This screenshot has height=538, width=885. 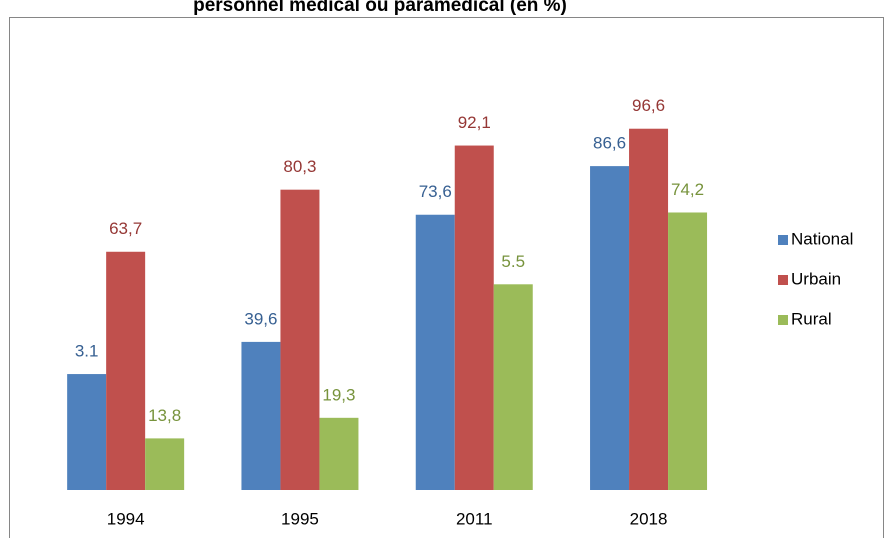 I want to click on data-label: 3.1, so click(x=87, y=351).